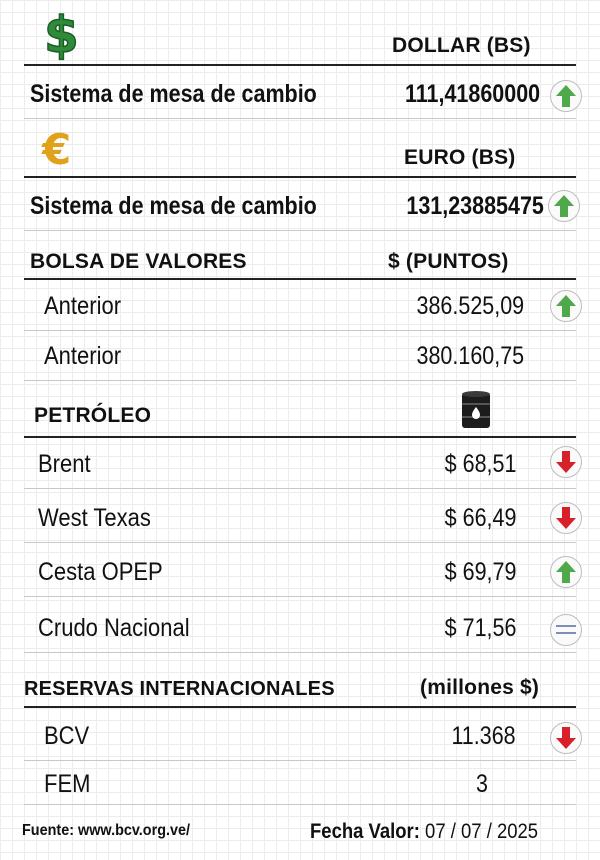 Image resolution: width=600 pixels, height=860 pixels. Describe the element at coordinates (480, 518) in the screenshot. I see `petroleo-row-value: $ 66,49` at that location.